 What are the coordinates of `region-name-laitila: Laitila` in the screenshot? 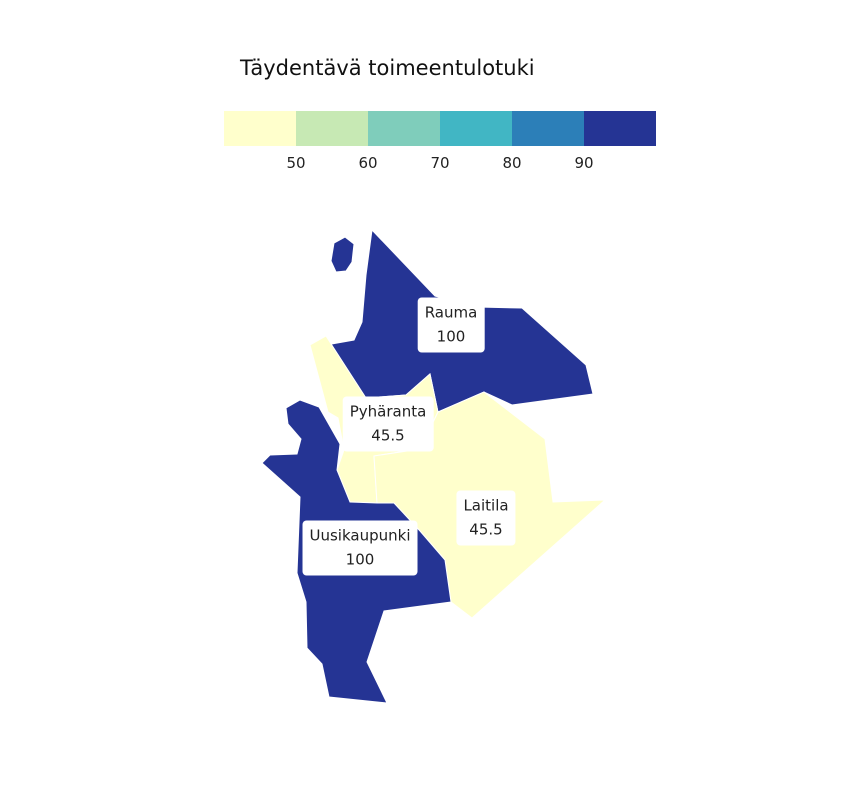 It's located at (486, 505).